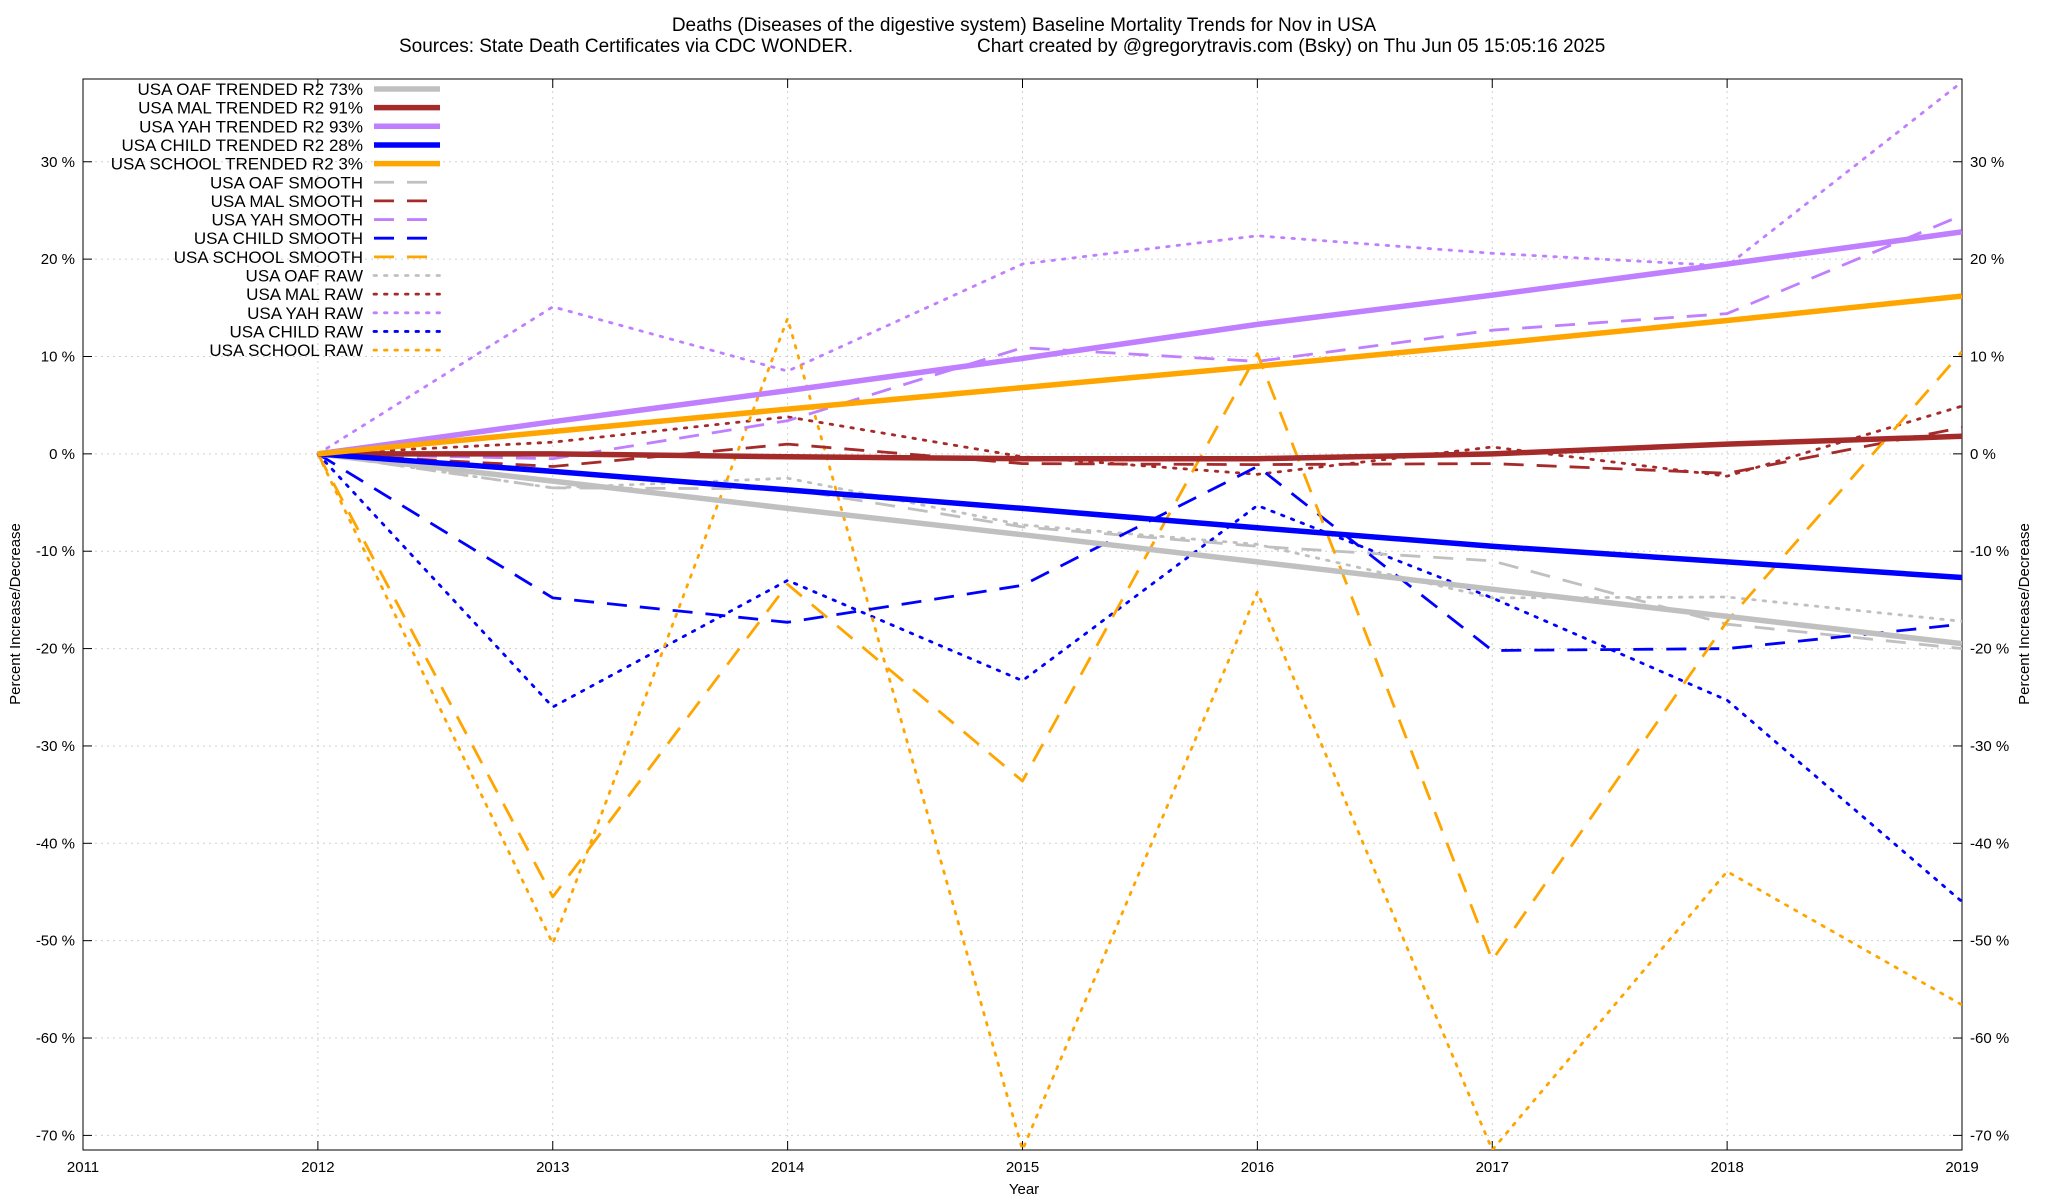 Image resolution: width=2048 pixels, height=1200 pixels. Describe the element at coordinates (287, 220) in the screenshot. I see `legend-label-usa-yah-smooth: USA YAH SMOOTH` at that location.